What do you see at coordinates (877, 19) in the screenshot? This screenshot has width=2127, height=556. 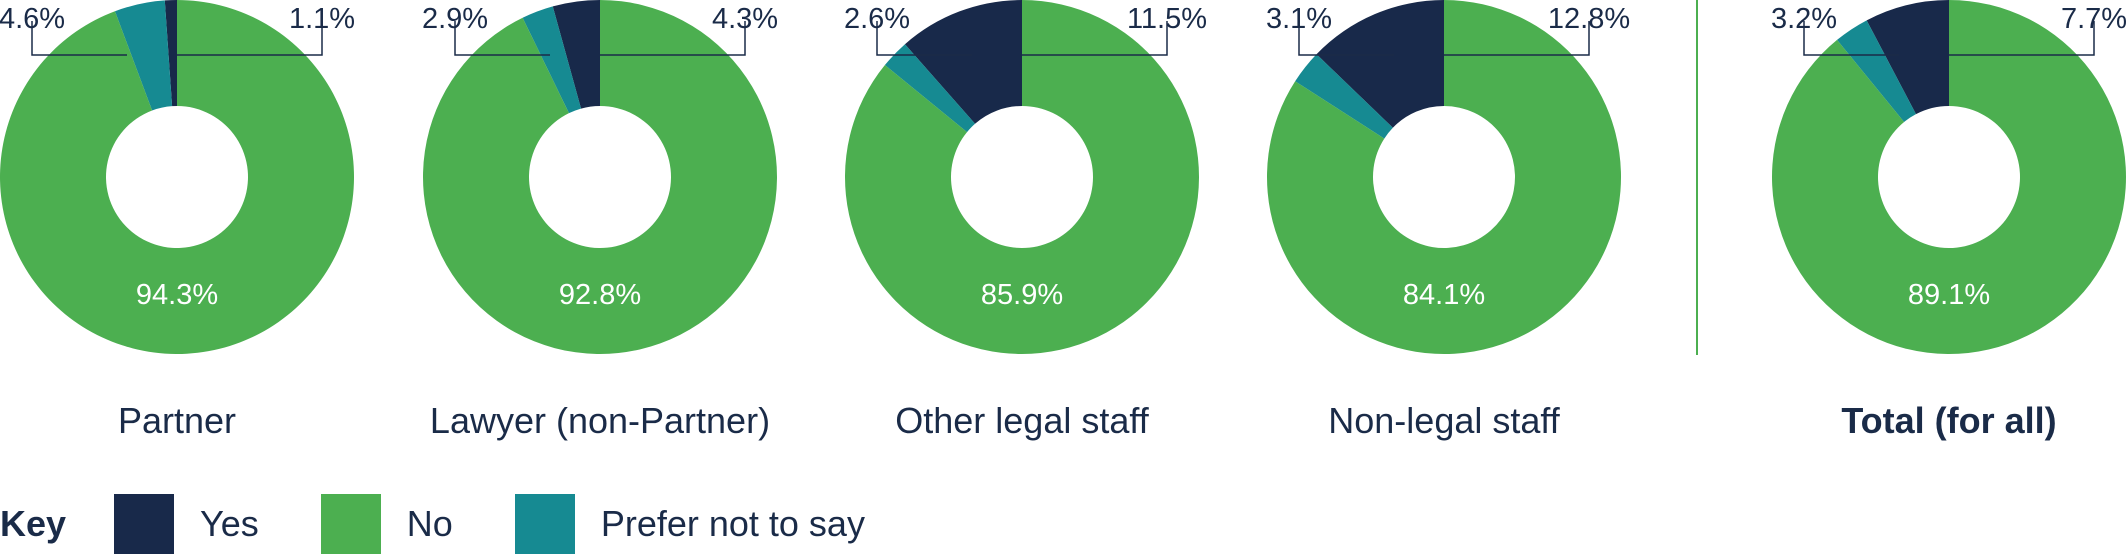 I see `data-label-prefer-not-other-legal-staff: 2.6%` at bounding box center [877, 19].